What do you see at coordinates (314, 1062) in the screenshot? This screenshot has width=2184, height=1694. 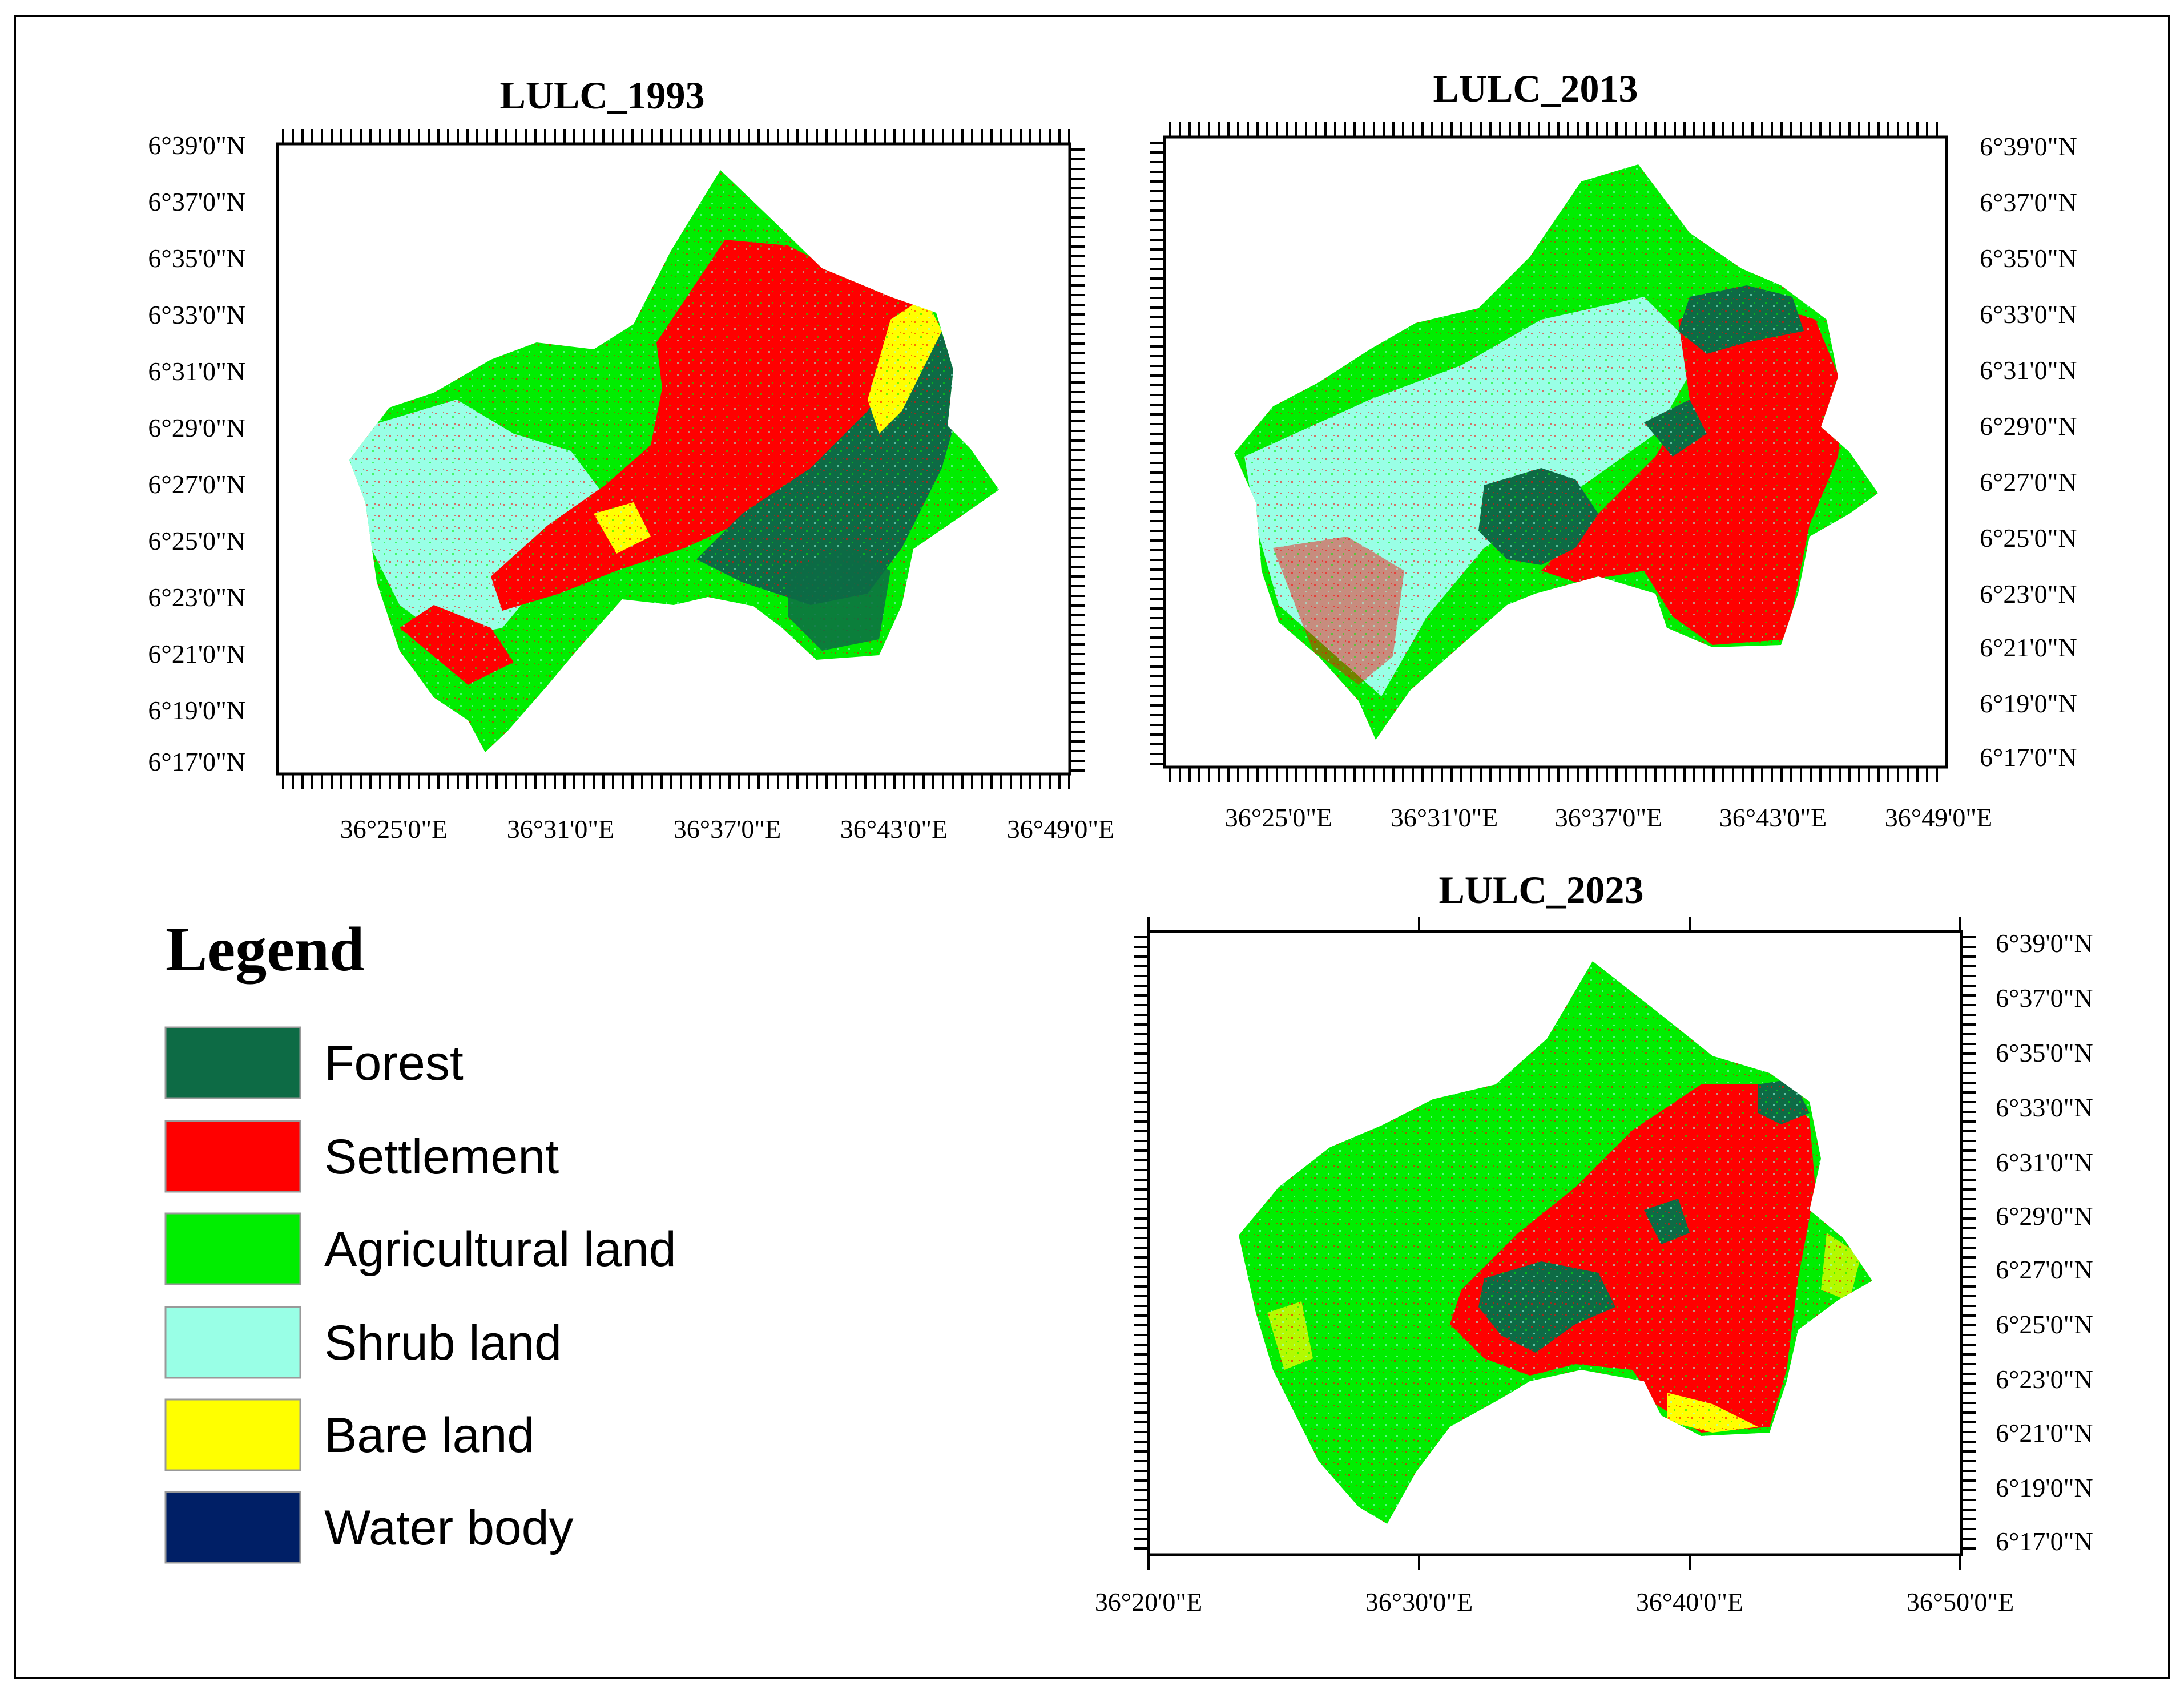 I see `legend-item-forest: Forest` at bounding box center [314, 1062].